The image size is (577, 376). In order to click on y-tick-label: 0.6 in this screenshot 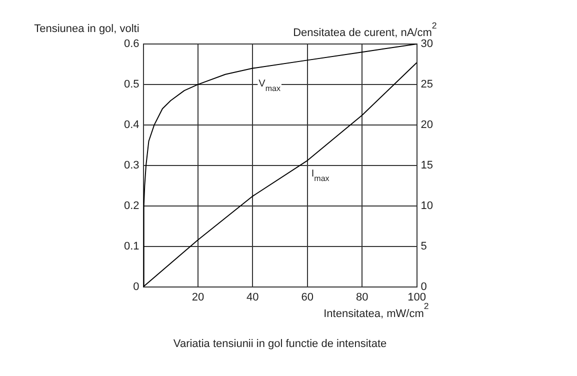, I will do `click(132, 44)`.